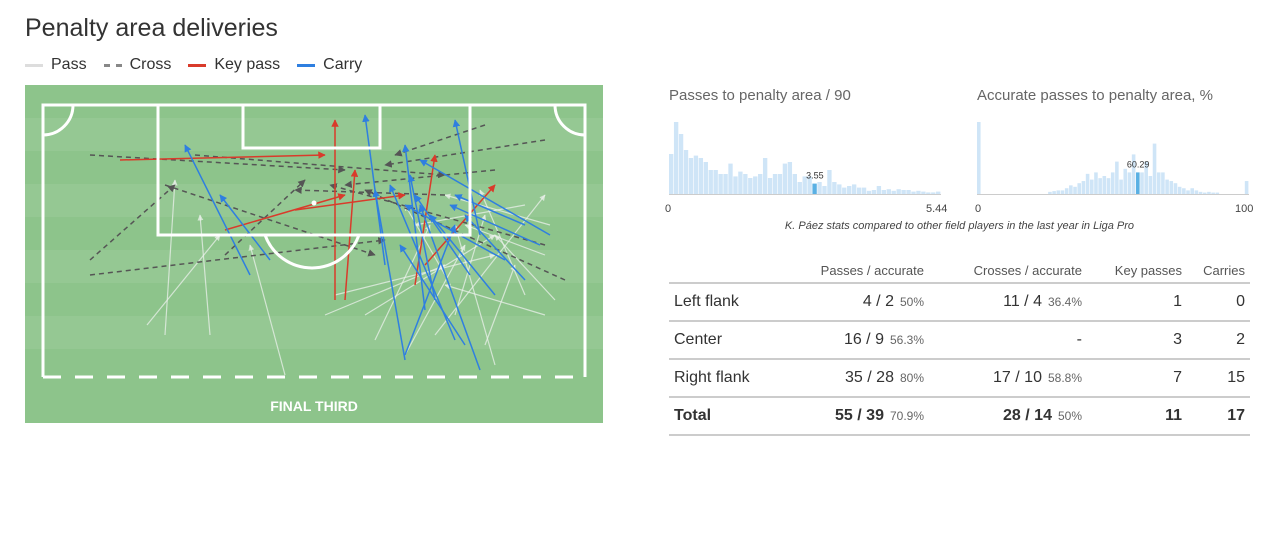 Image resolution: width=1282 pixels, height=550 pixels. What do you see at coordinates (1218, 416) in the screenshot?
I see `carries-cell: 17` at bounding box center [1218, 416].